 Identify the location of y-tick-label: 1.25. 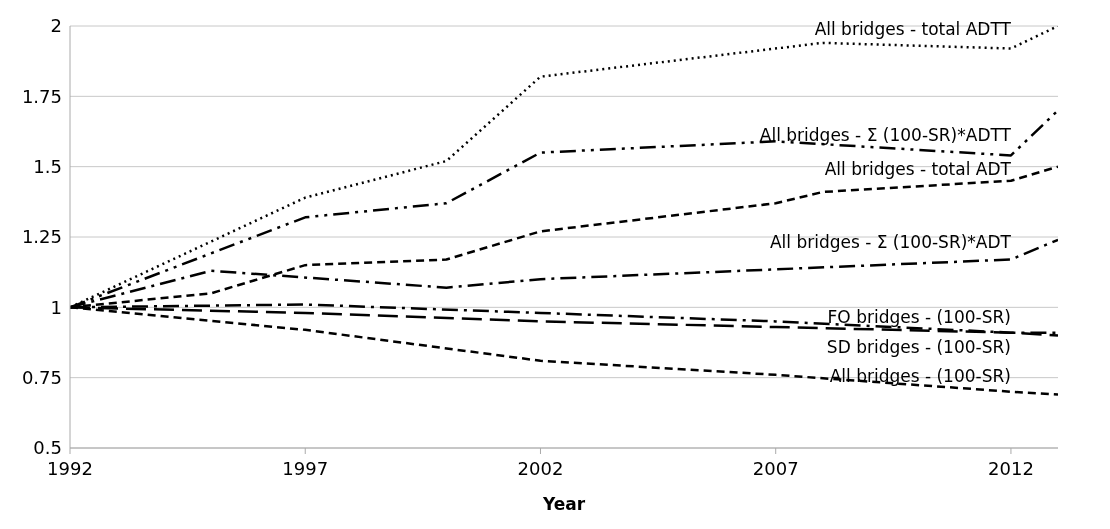
(41, 237).